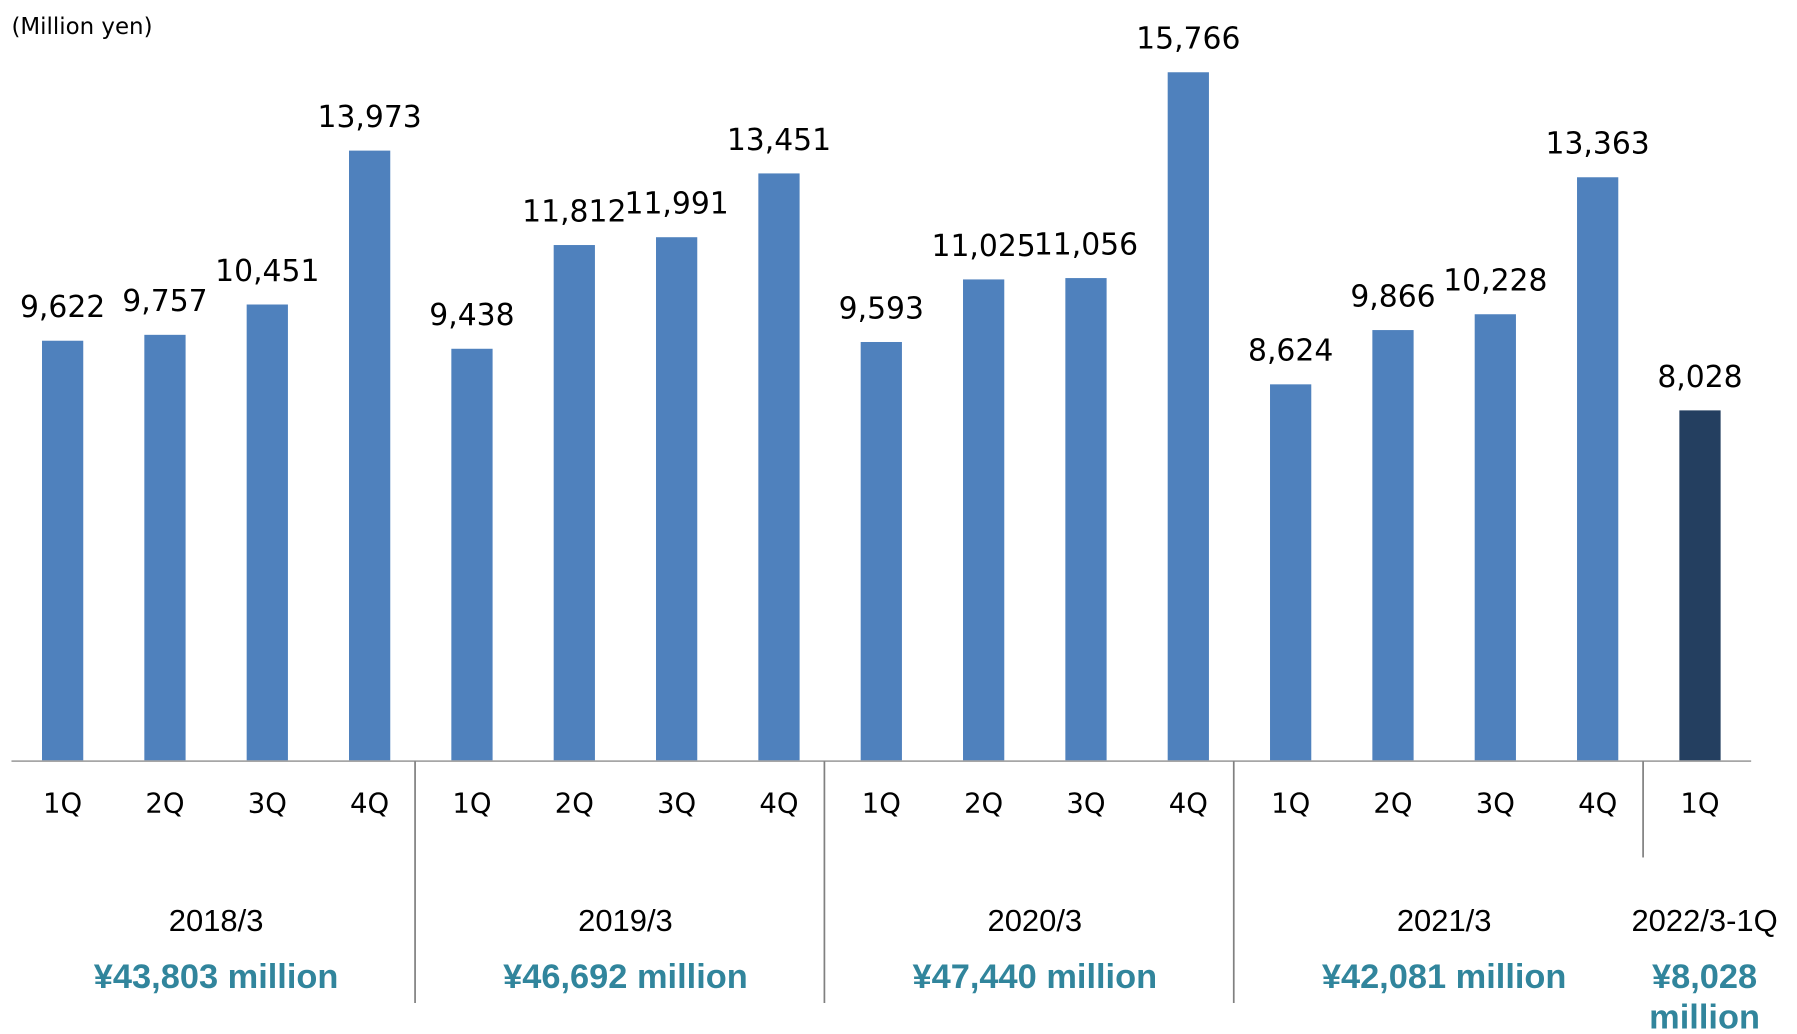 This screenshot has width=1797, height=1034. What do you see at coordinates (1704, 920) in the screenshot?
I see `group-label: 2022/3-1Q` at bounding box center [1704, 920].